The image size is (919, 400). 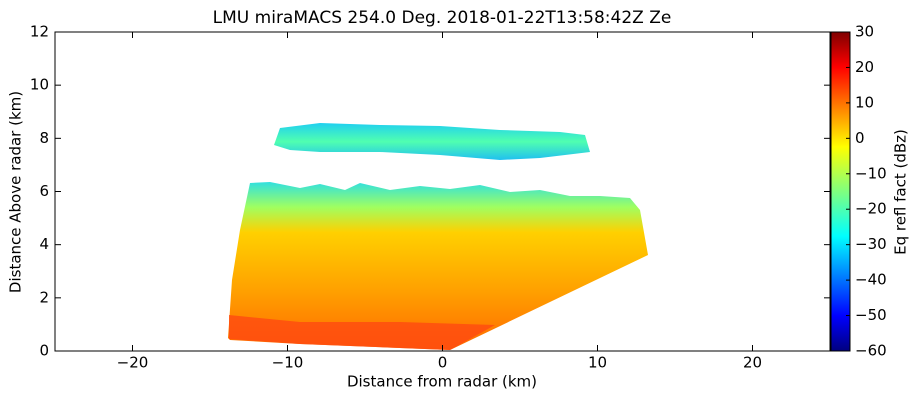 What do you see at coordinates (840, 191) in the screenshot?
I see `colorbar` at bounding box center [840, 191].